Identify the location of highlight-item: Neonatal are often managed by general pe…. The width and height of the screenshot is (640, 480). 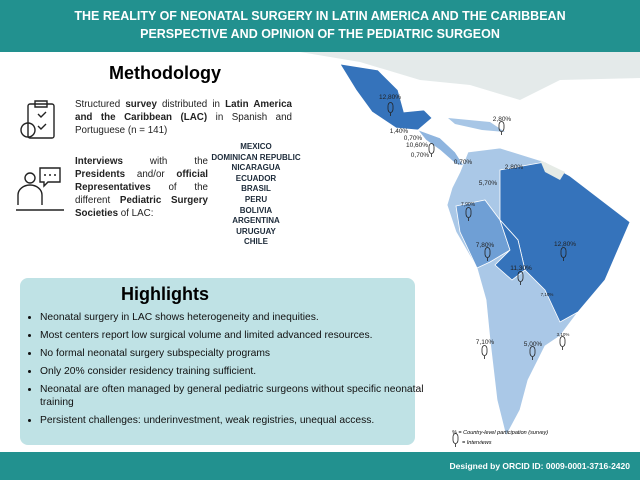
(235, 396).